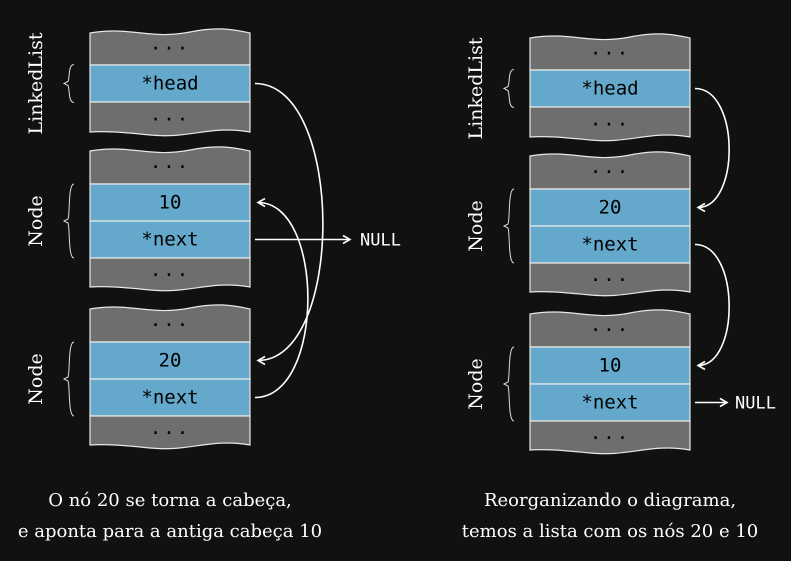 This screenshot has height=561, width=791. I want to click on caption-line: e aponta para a antiga cabeça 10, so click(170, 531).